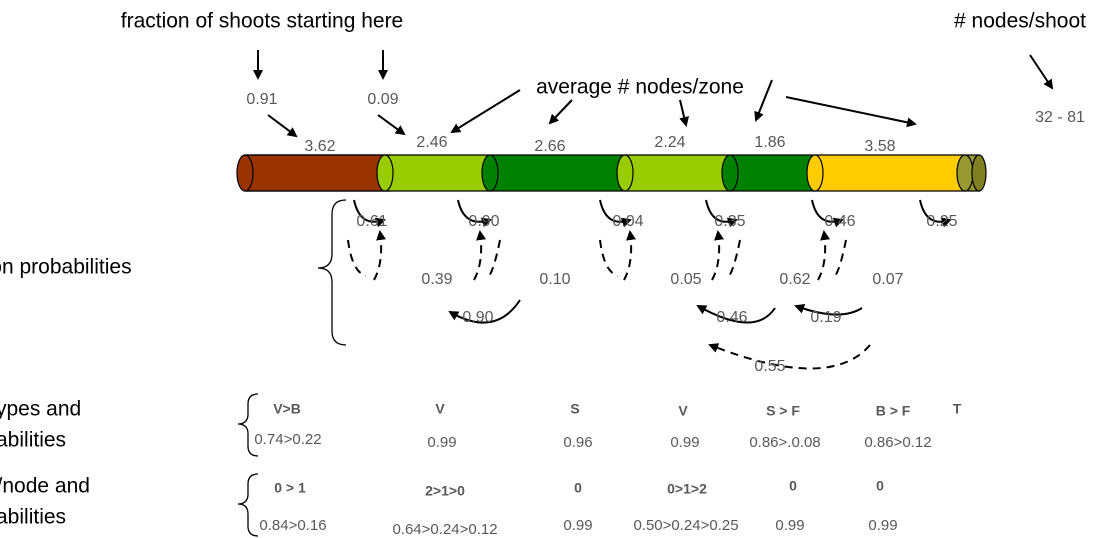 This screenshot has width=1115, height=538. I want to click on label: transition probabilities, so click(66, 267).